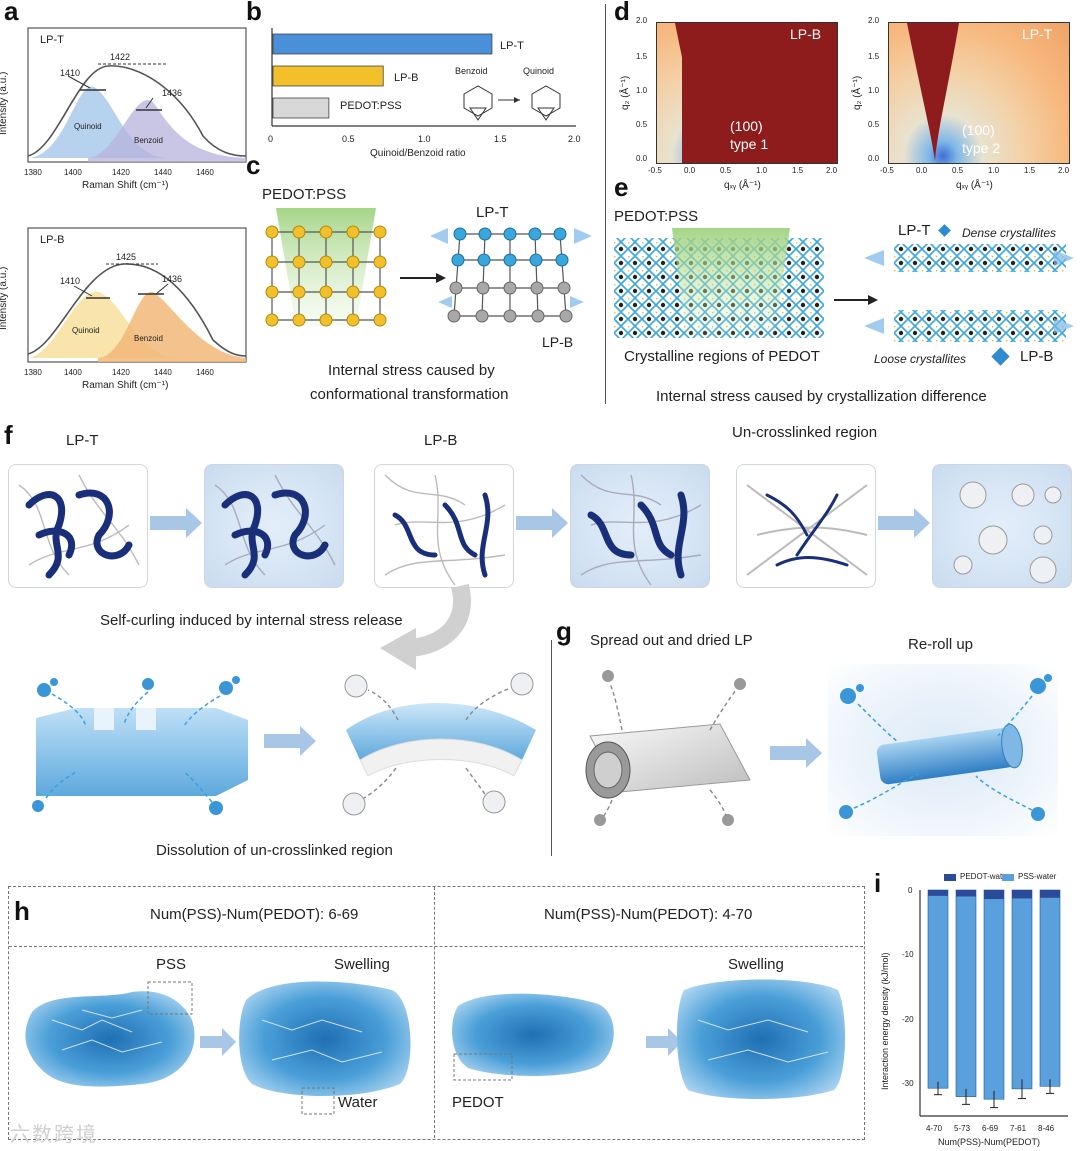  What do you see at coordinates (941, 644) in the screenshot?
I see `g-reroll: Re-roll up` at bounding box center [941, 644].